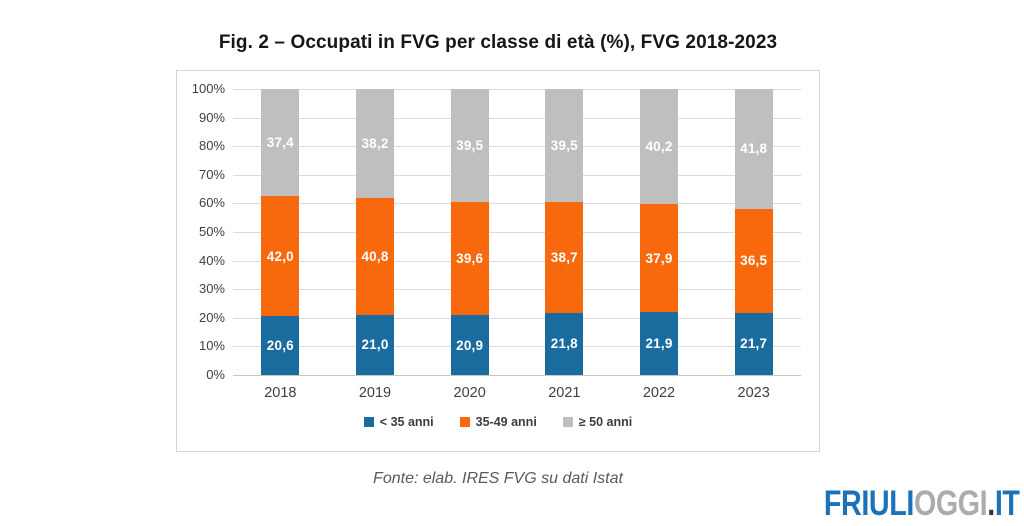 This screenshot has height=526, width=1024. I want to click on bar-segment: 40,8, so click(375, 256).